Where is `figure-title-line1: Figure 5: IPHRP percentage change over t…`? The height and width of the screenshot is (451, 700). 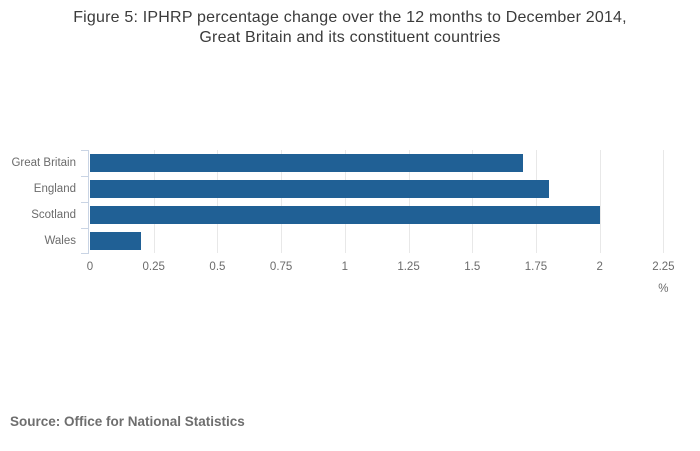
figure-title-line1: Figure 5: IPHRP percentage change over t… is located at coordinates (350, 17).